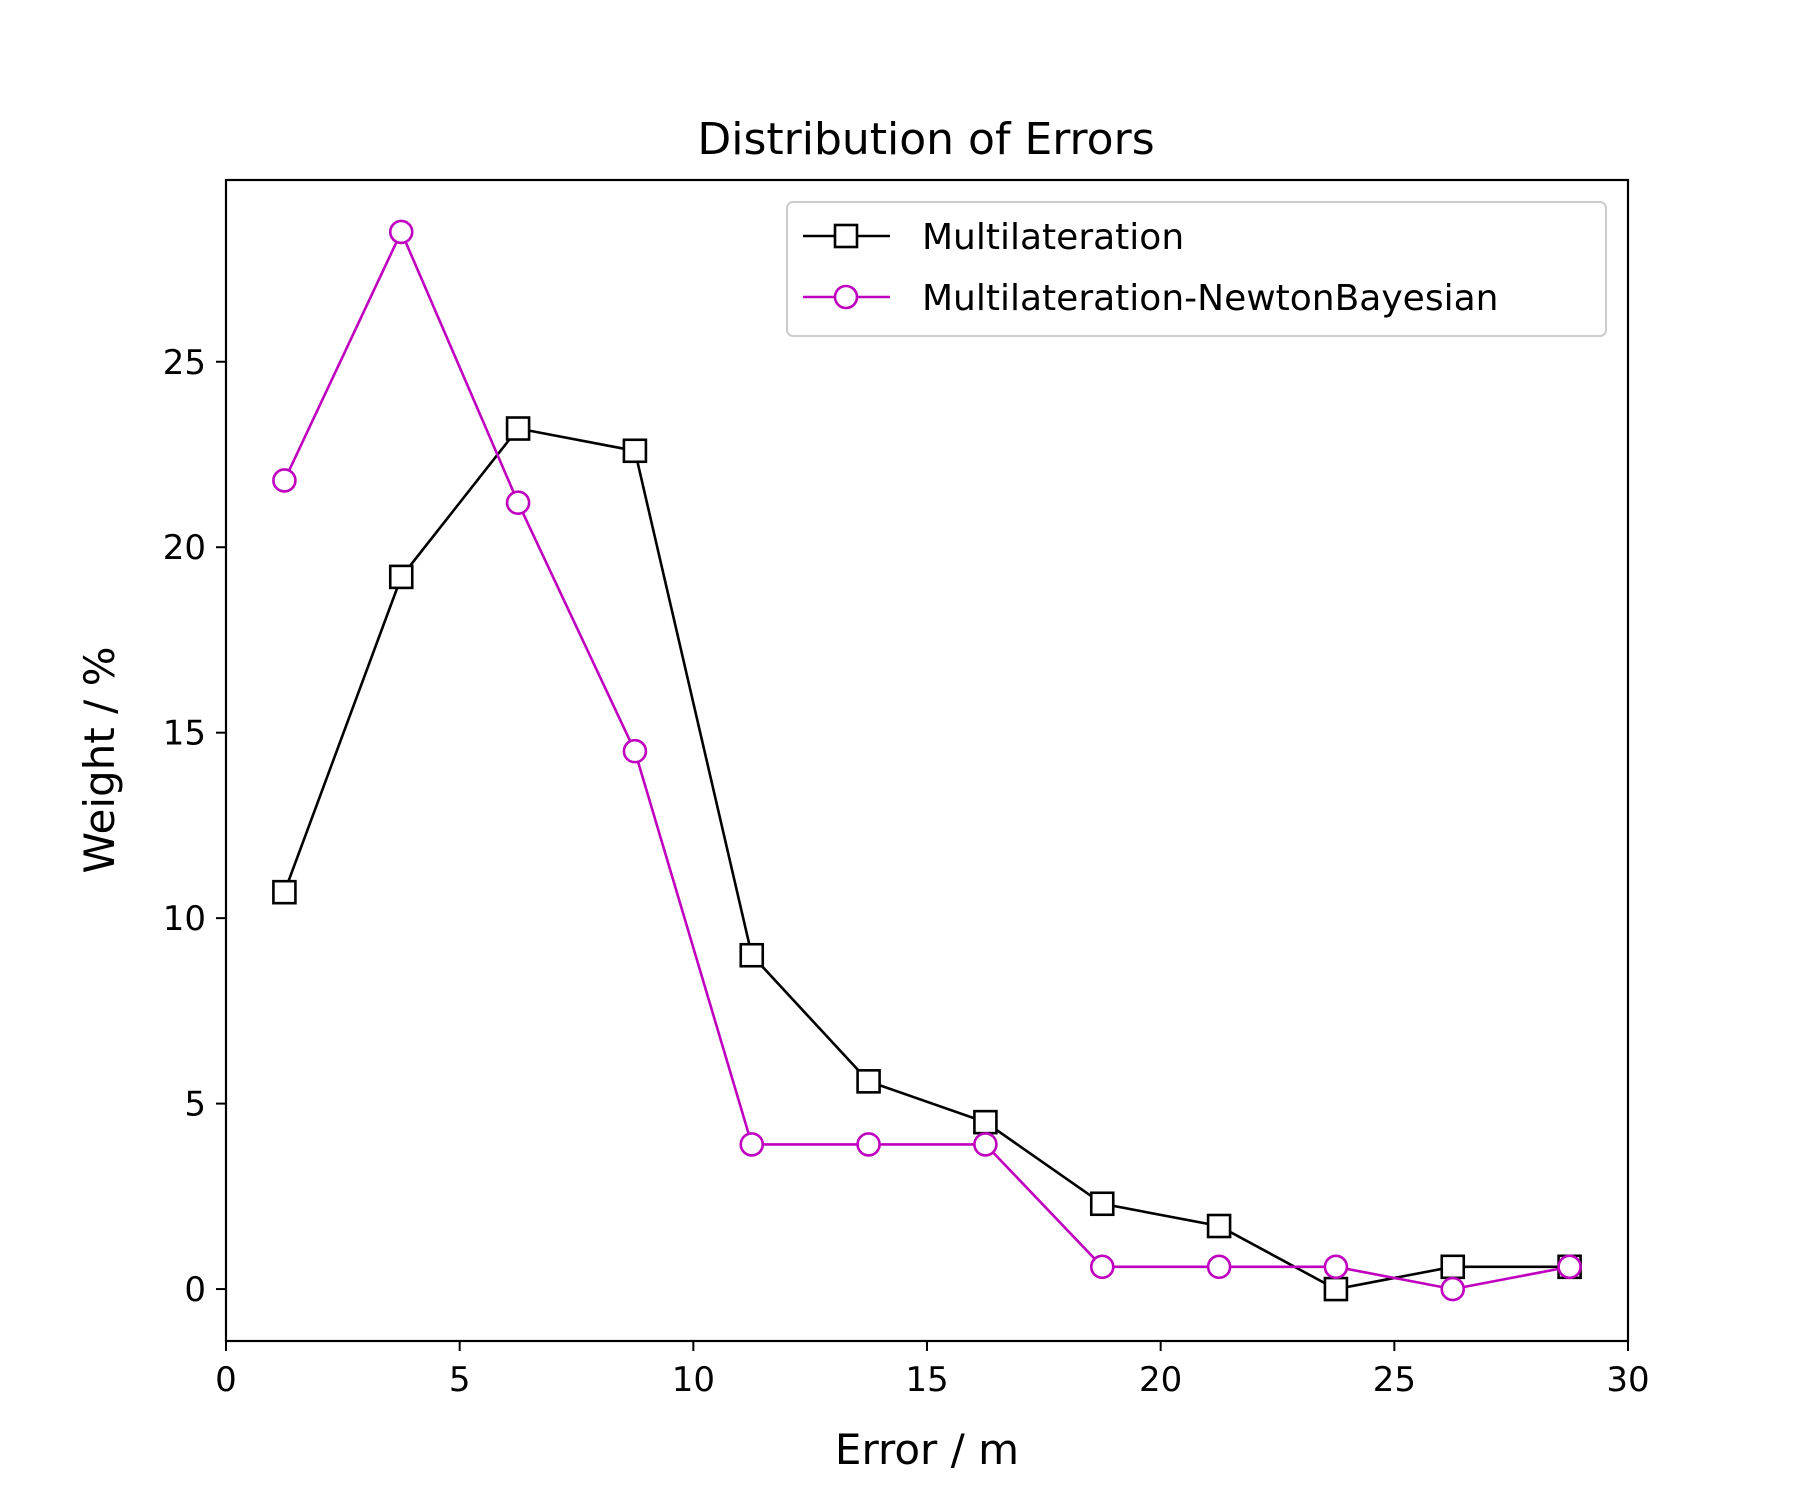 This screenshot has height=1500, width=1800. I want to click on legend-label-1: Multilateration-NewtonBayesian, so click(1210, 298).